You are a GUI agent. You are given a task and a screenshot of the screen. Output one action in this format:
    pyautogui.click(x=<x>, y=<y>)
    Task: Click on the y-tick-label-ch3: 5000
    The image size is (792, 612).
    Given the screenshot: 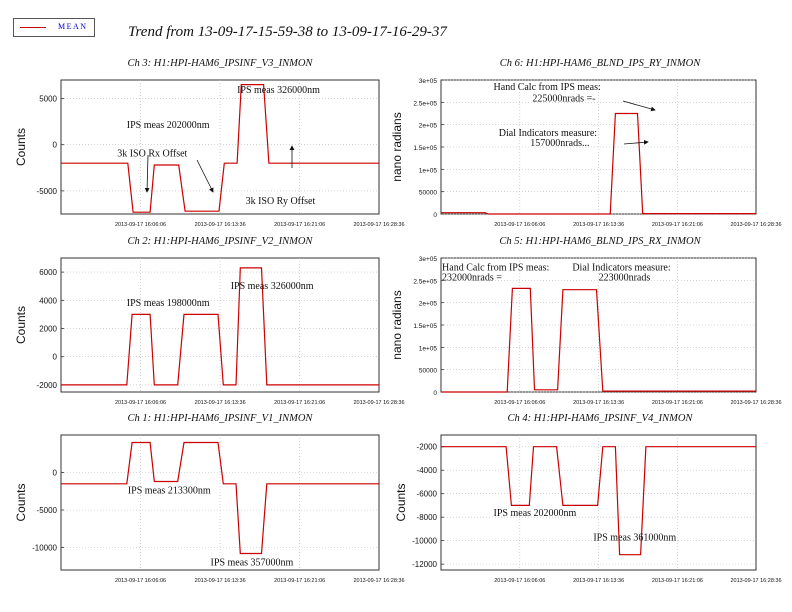 What is the action you would take?
    pyautogui.click(x=48, y=98)
    